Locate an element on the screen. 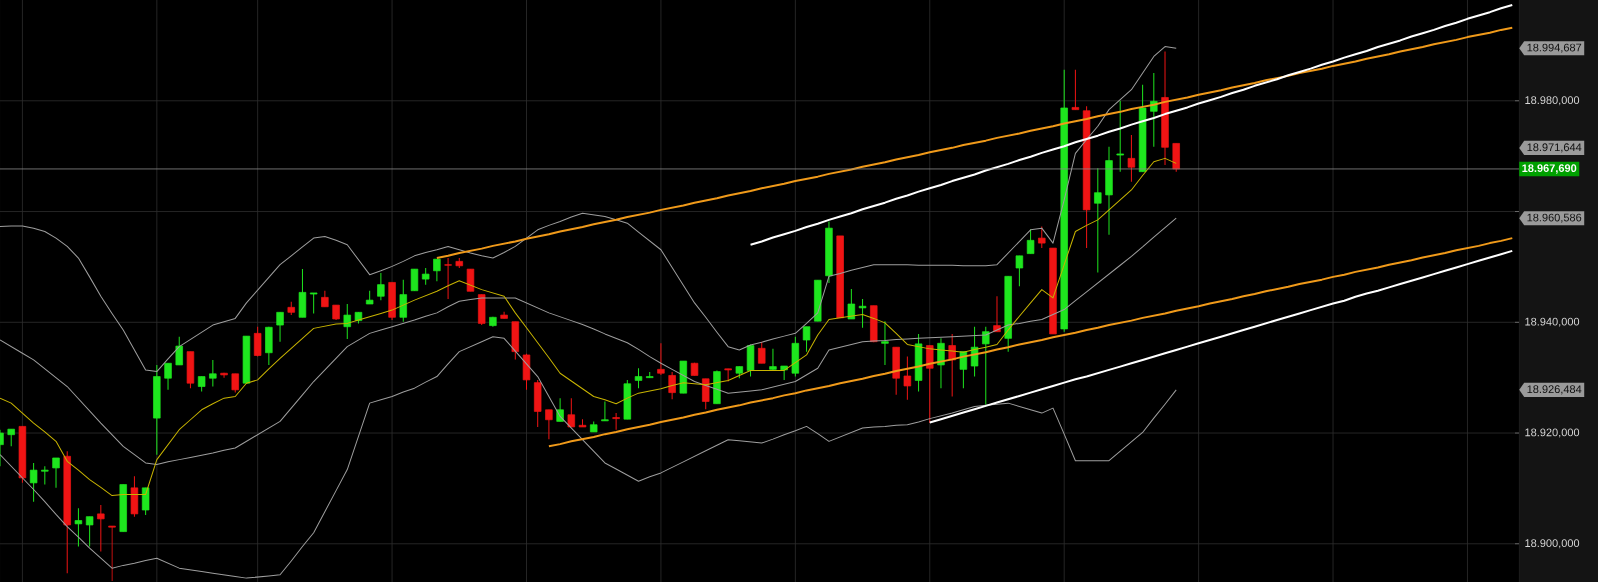 The image size is (1598, 582). ref-line-label: 18.967,690 is located at coordinates (1549, 169).